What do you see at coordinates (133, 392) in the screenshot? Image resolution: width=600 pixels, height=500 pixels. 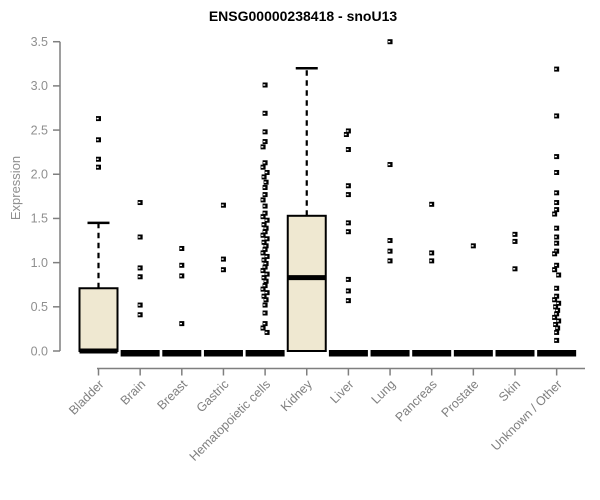 I see `x-tick-label: Brain` at bounding box center [133, 392].